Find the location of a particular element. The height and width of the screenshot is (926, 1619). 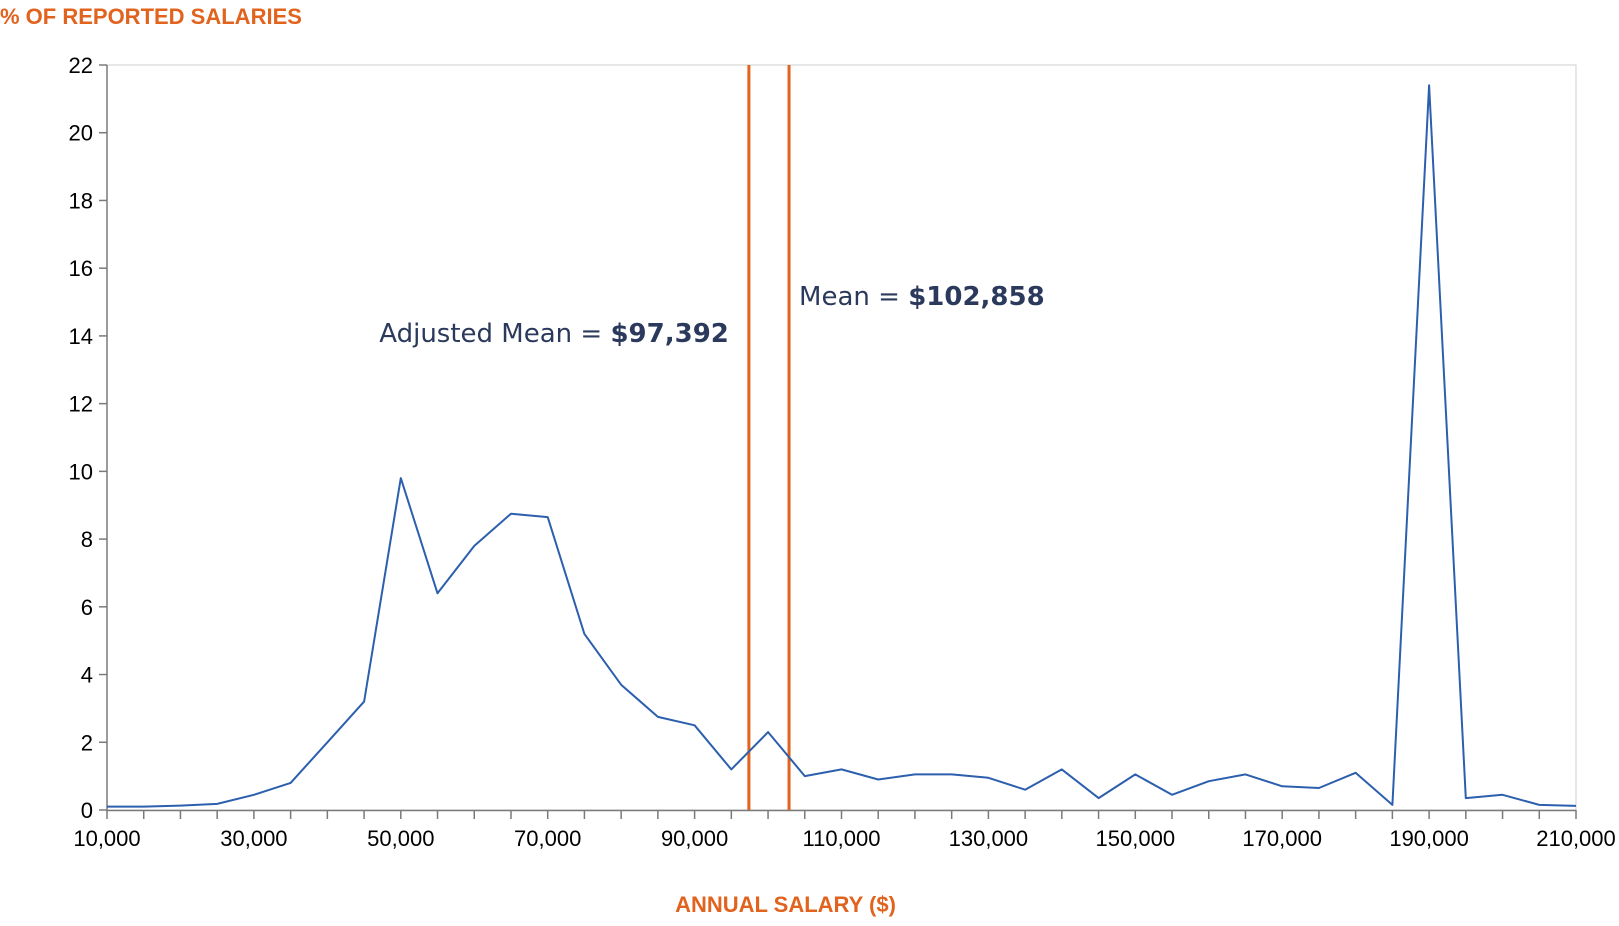

adjusted-mean-value: $97,392 is located at coordinates (669, 334).